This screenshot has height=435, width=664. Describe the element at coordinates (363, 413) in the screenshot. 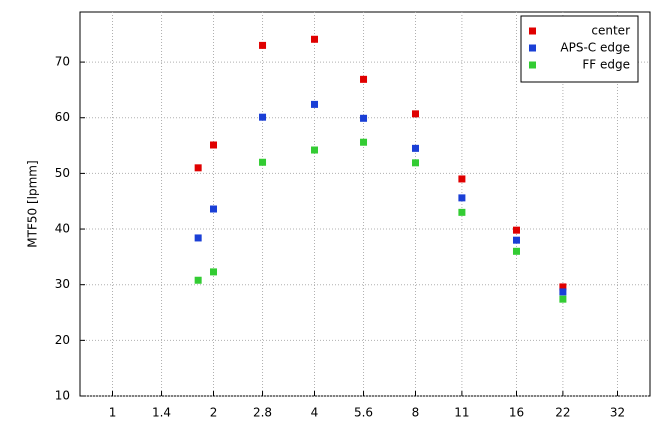

I see `x-tick-label: 5.6` at that location.